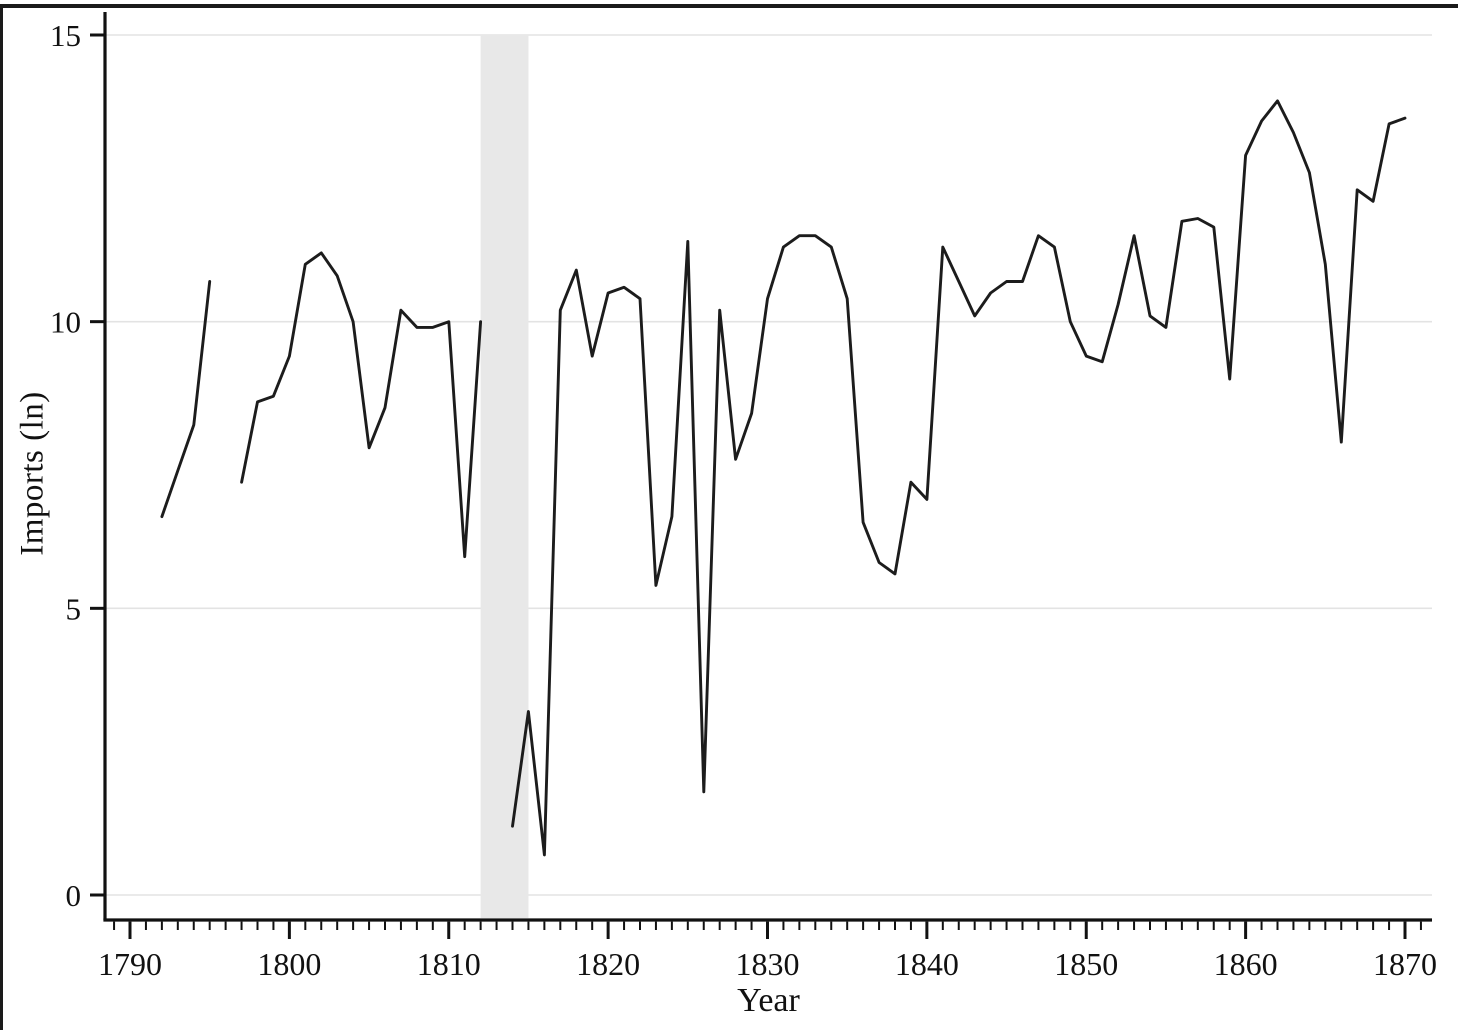  What do you see at coordinates (1086, 964) in the screenshot?
I see `x-tick-label: 1850` at bounding box center [1086, 964].